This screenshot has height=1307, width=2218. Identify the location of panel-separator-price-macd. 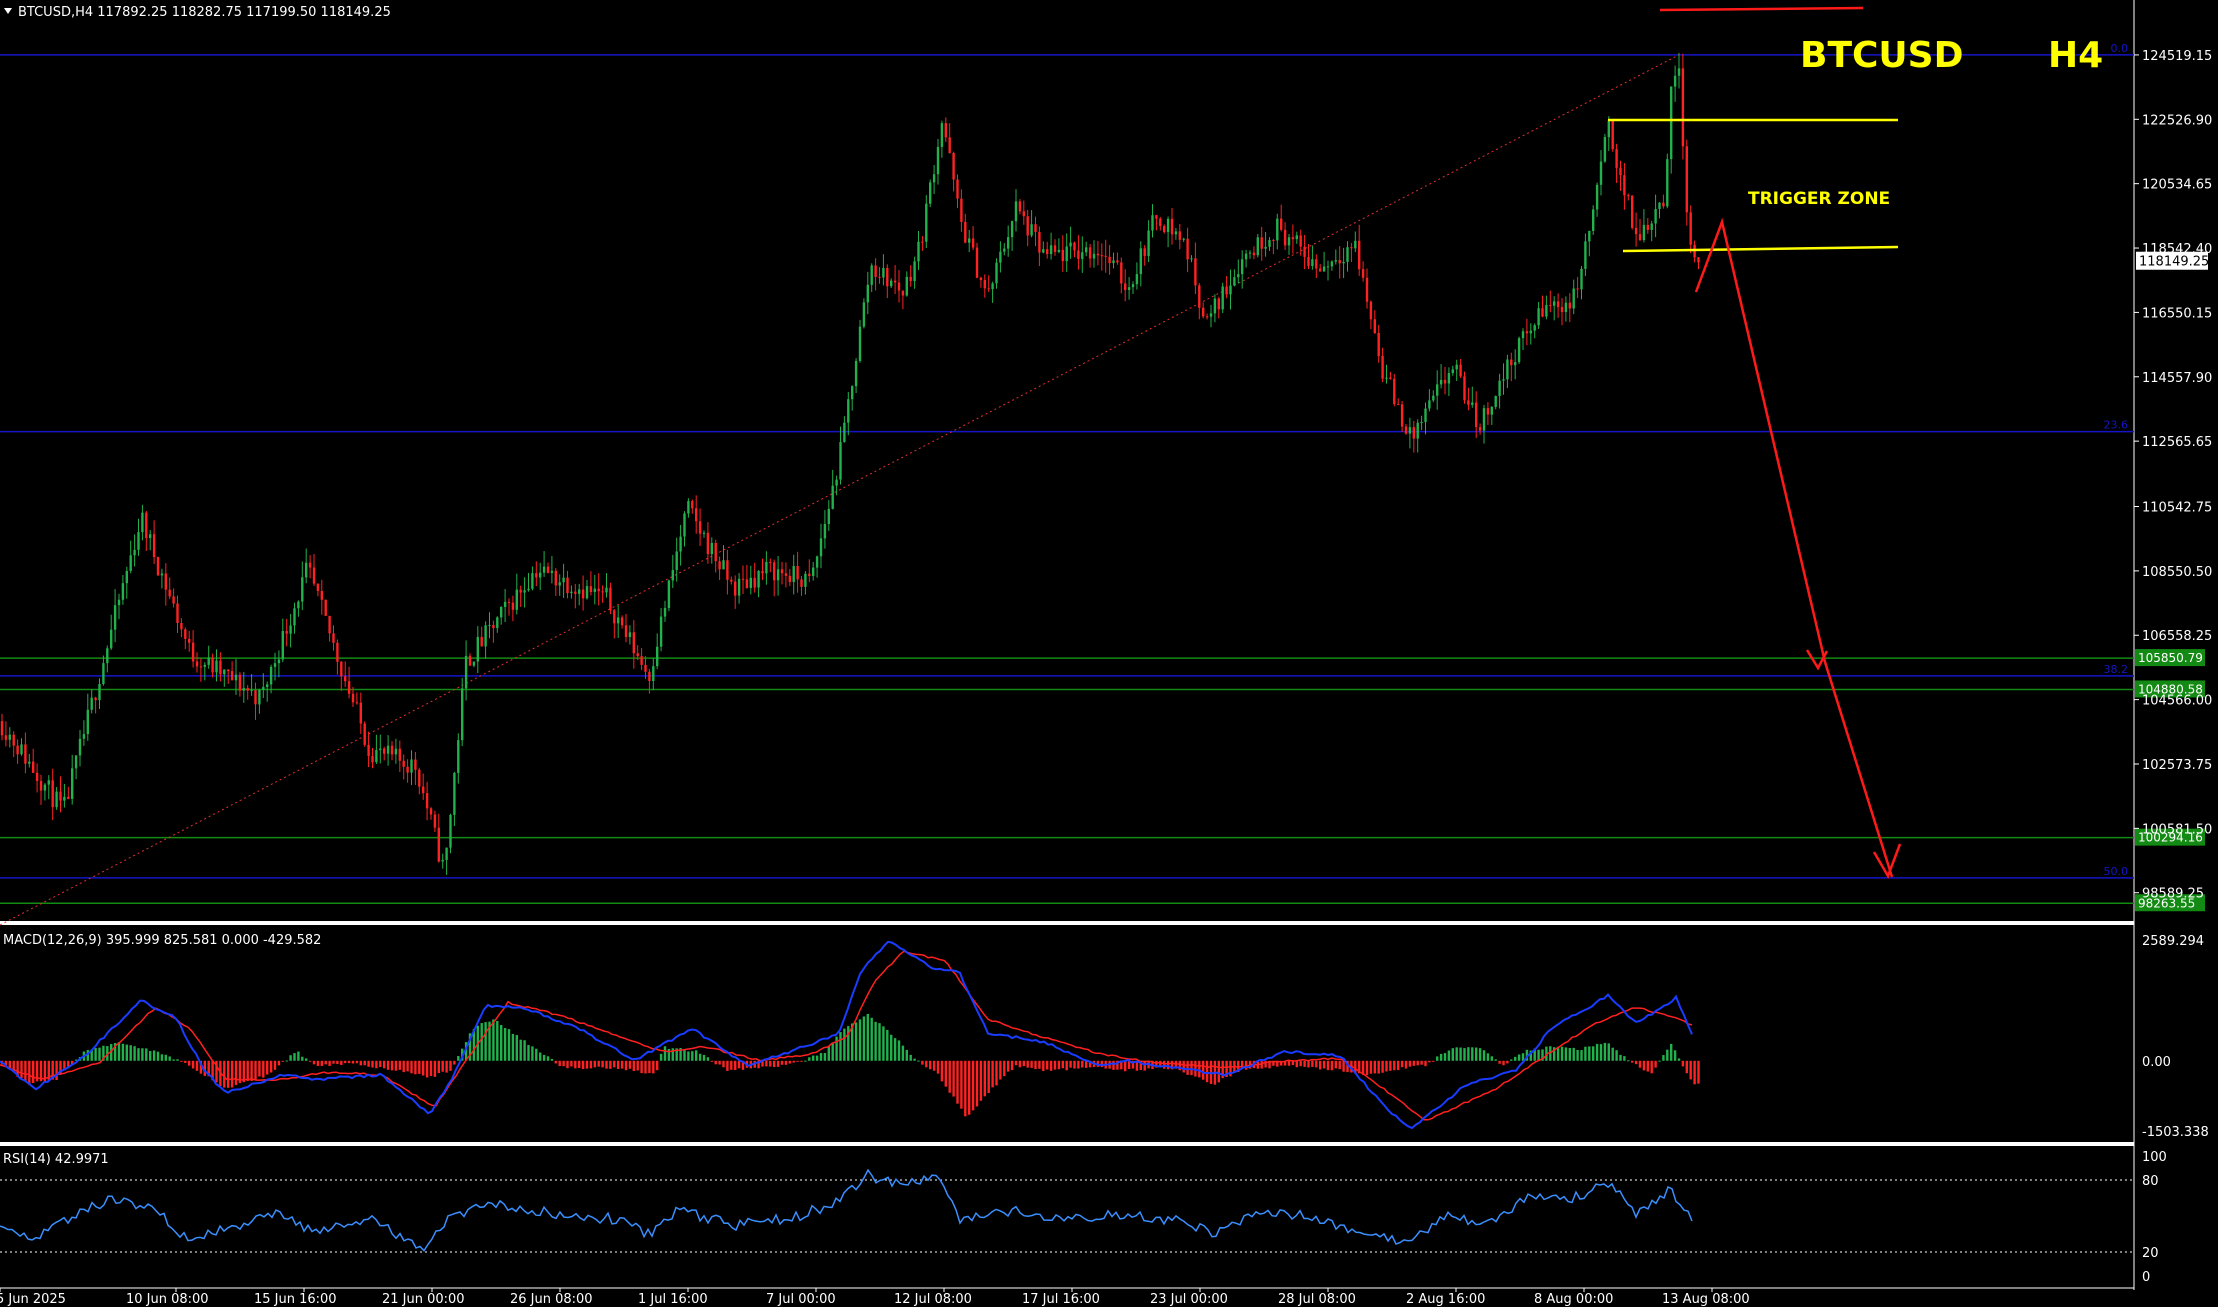
(1067, 923).